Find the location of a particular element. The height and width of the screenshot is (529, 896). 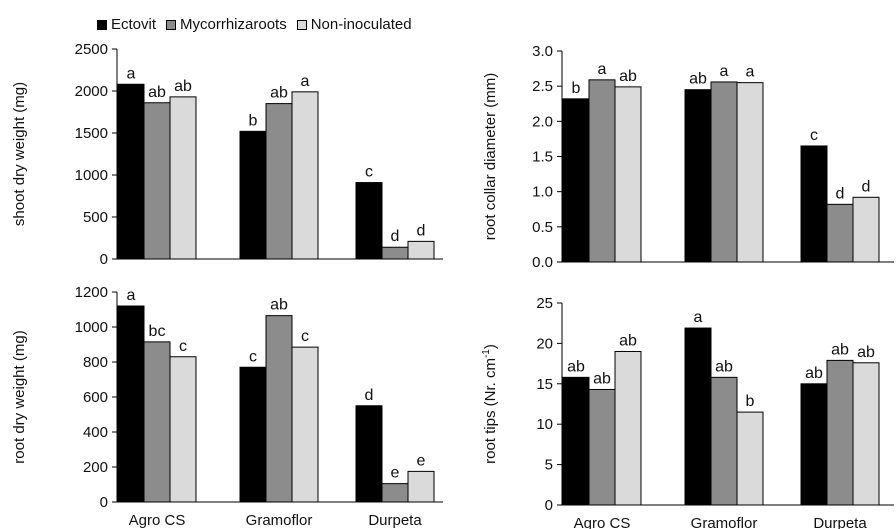

bar-significance-label: bc is located at coordinates (157, 331).